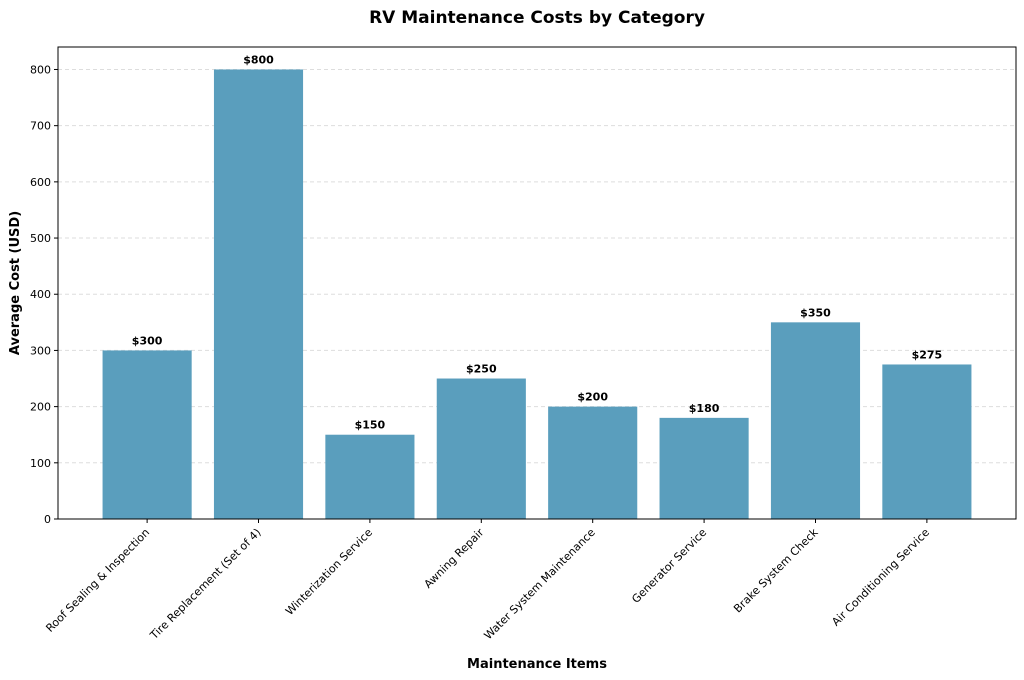  I want to click on x-tick-label: Tire Replacement (Set of 4), so click(205, 584).